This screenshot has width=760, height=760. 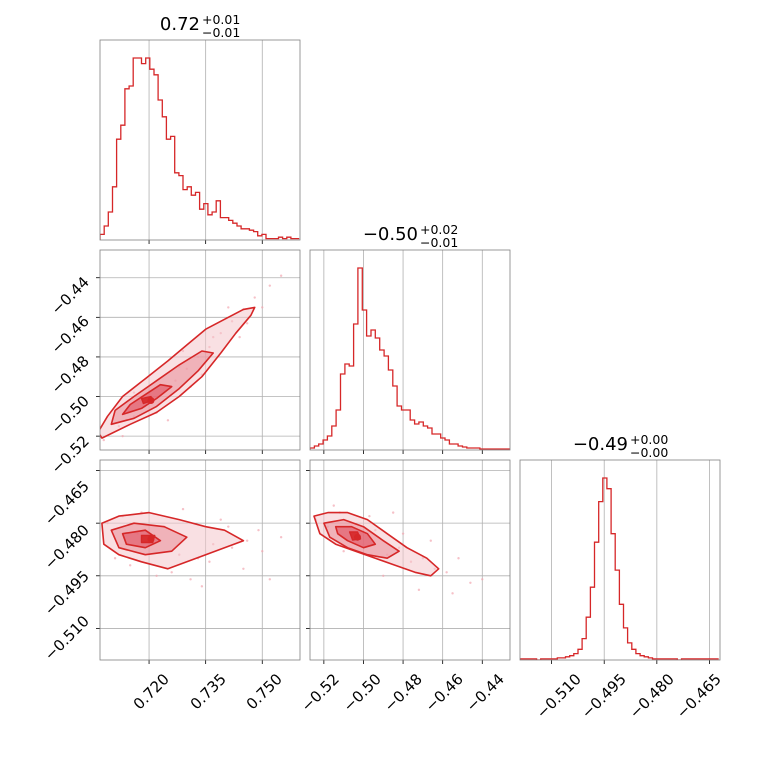 What do you see at coordinates (70, 334) in the screenshot?
I see `y-tick-label: −0.46` at bounding box center [70, 334].